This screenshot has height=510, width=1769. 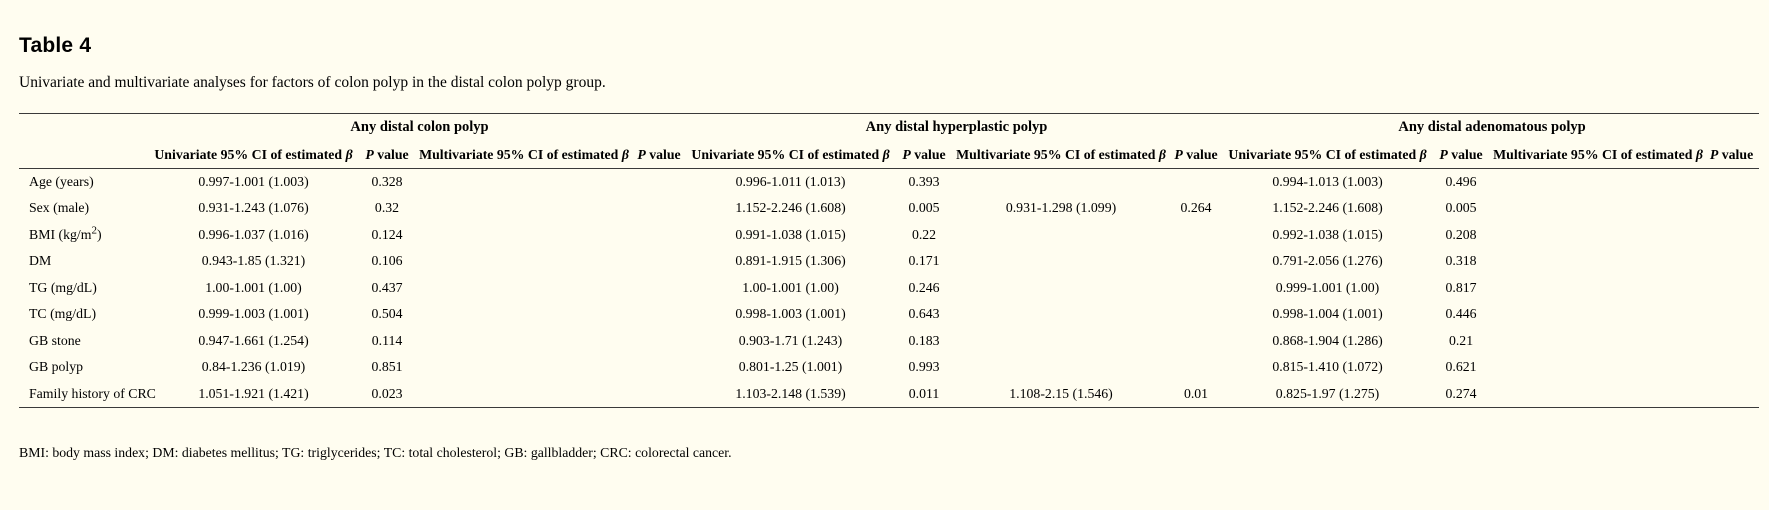 What do you see at coordinates (61, 181) in the screenshot?
I see `row-label: Age (years)` at bounding box center [61, 181].